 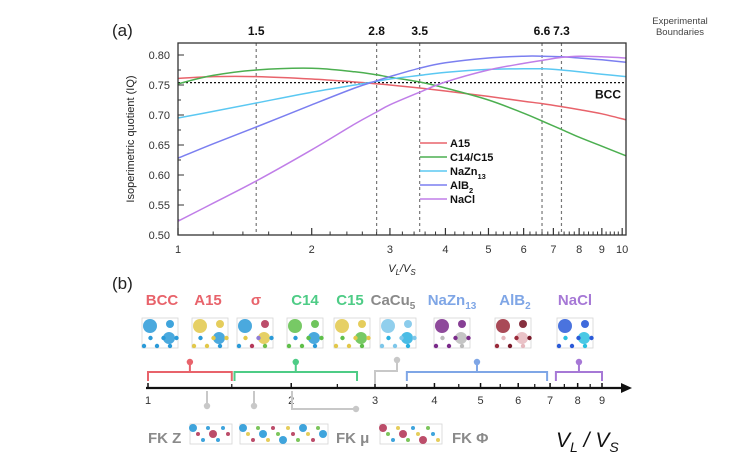 What do you see at coordinates (350, 300) in the screenshot?
I see `phase-label: C15` at bounding box center [350, 300].